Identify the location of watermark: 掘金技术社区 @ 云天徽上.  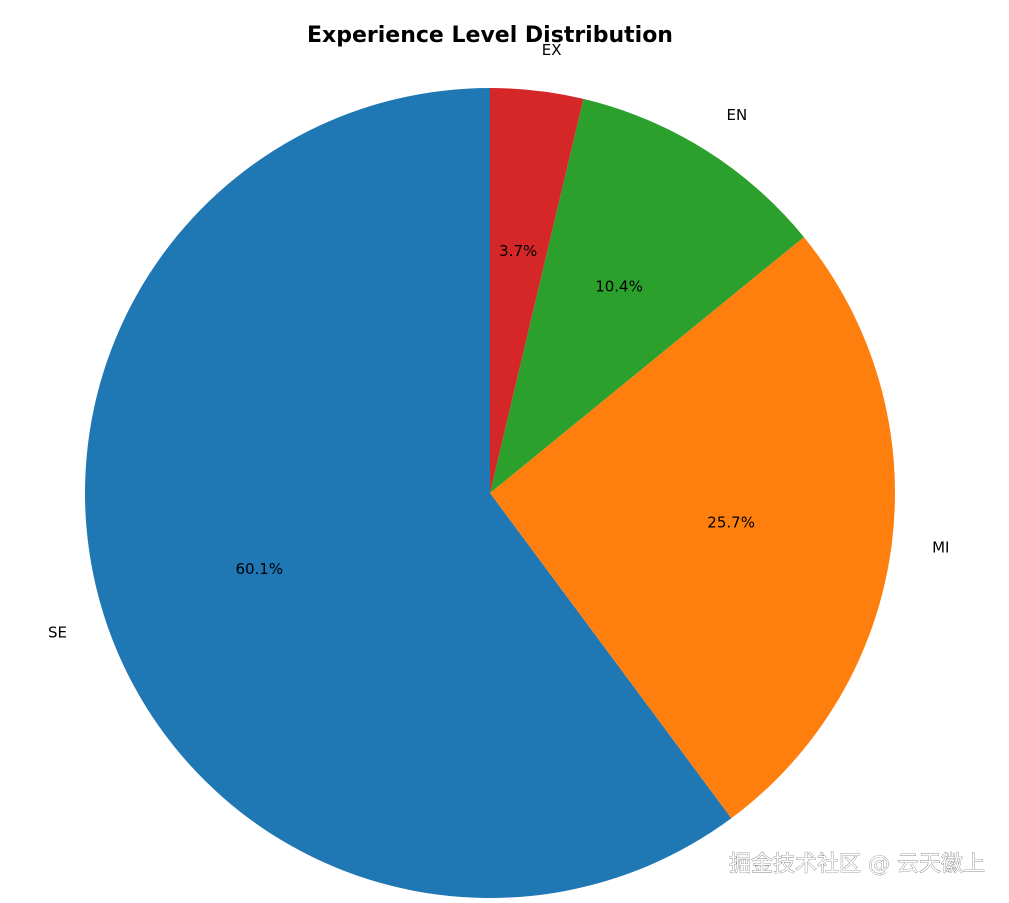
(857, 864).